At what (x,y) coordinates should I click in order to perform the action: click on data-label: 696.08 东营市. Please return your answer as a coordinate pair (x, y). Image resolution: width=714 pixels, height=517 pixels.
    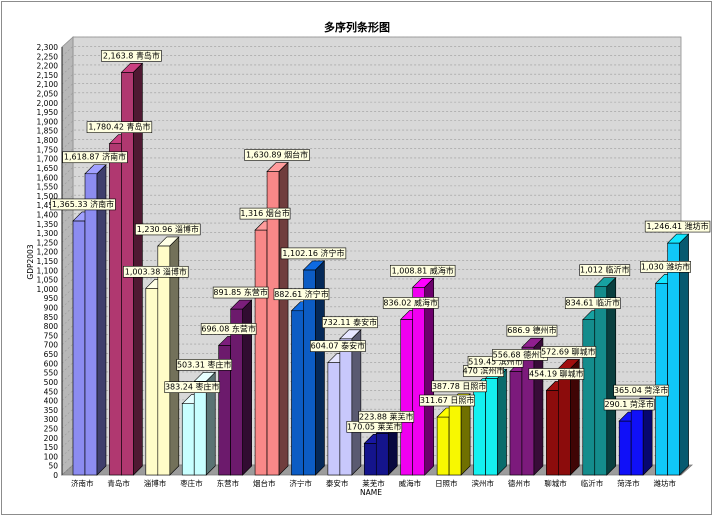
    Looking at the image, I should click on (228, 329).